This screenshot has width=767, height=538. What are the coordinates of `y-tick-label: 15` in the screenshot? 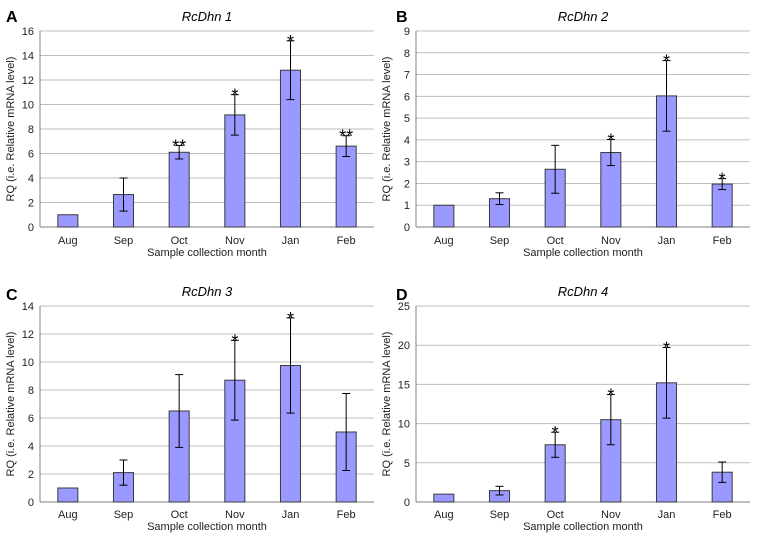 It's located at (404, 385).